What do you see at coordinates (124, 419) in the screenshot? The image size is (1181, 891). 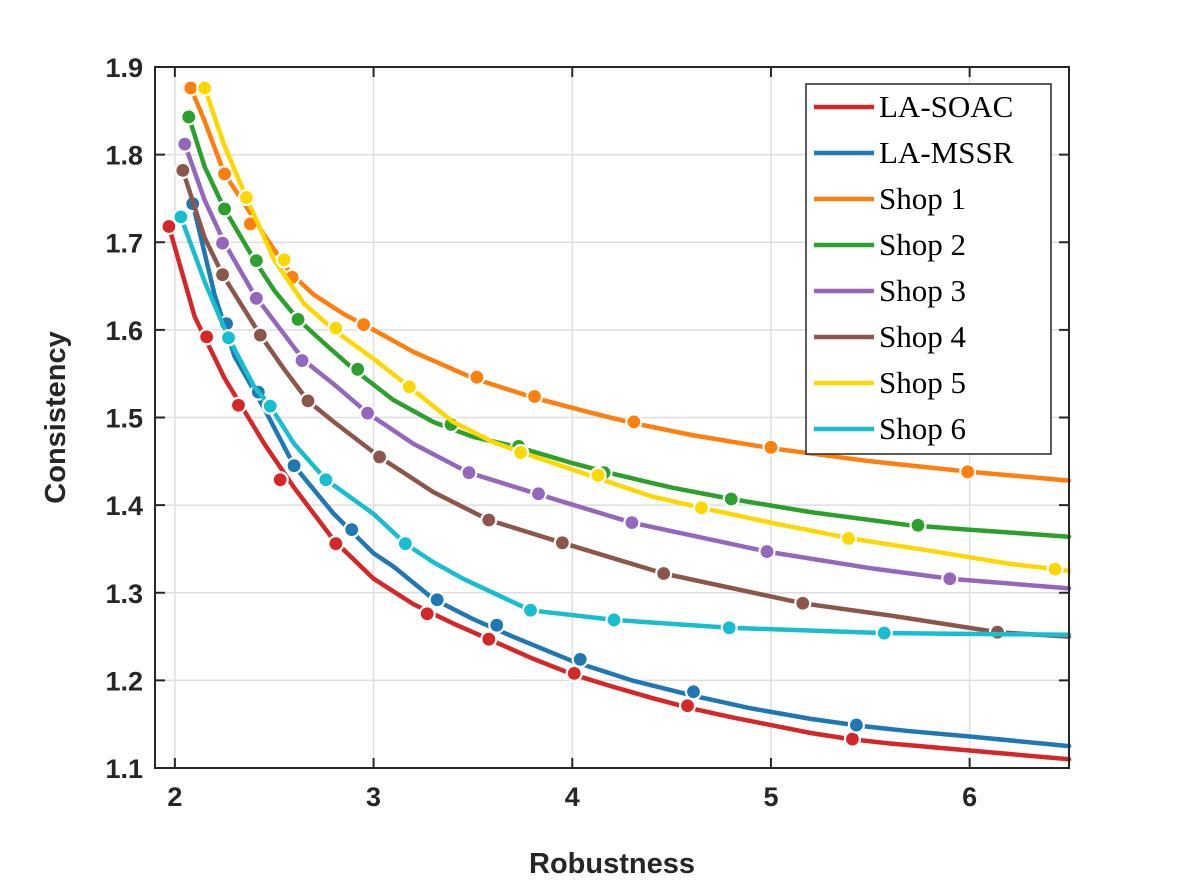 I see `y-tick-label-1-5: 1.5` at bounding box center [124, 419].